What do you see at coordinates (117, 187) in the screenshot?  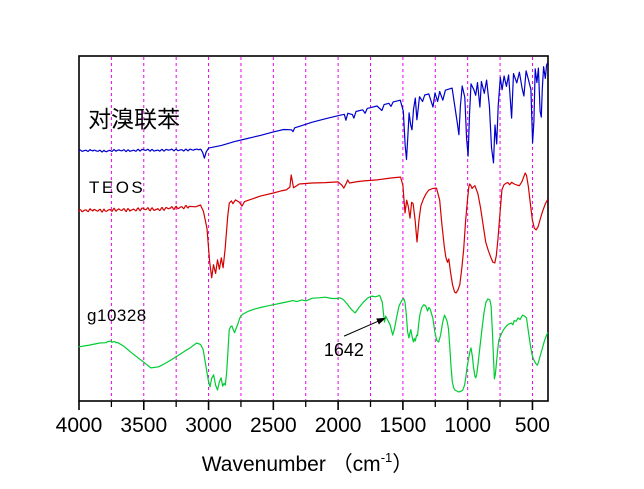 I see `spectrum-label-teos: TEOS` at bounding box center [117, 187].